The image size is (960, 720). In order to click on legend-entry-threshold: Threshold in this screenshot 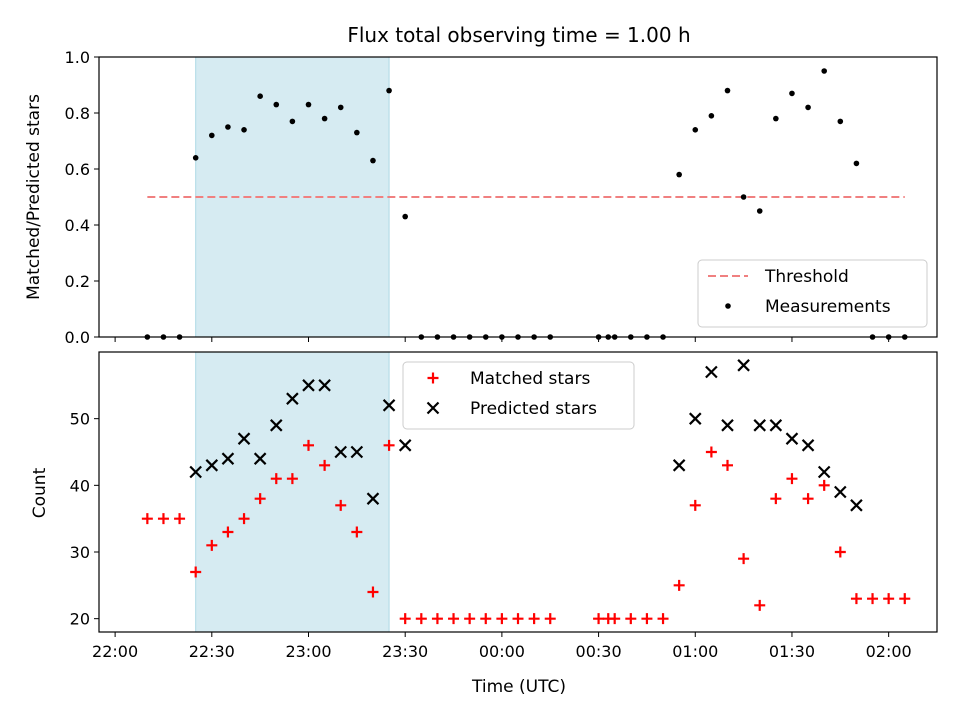, I will do `click(778, 277)`.